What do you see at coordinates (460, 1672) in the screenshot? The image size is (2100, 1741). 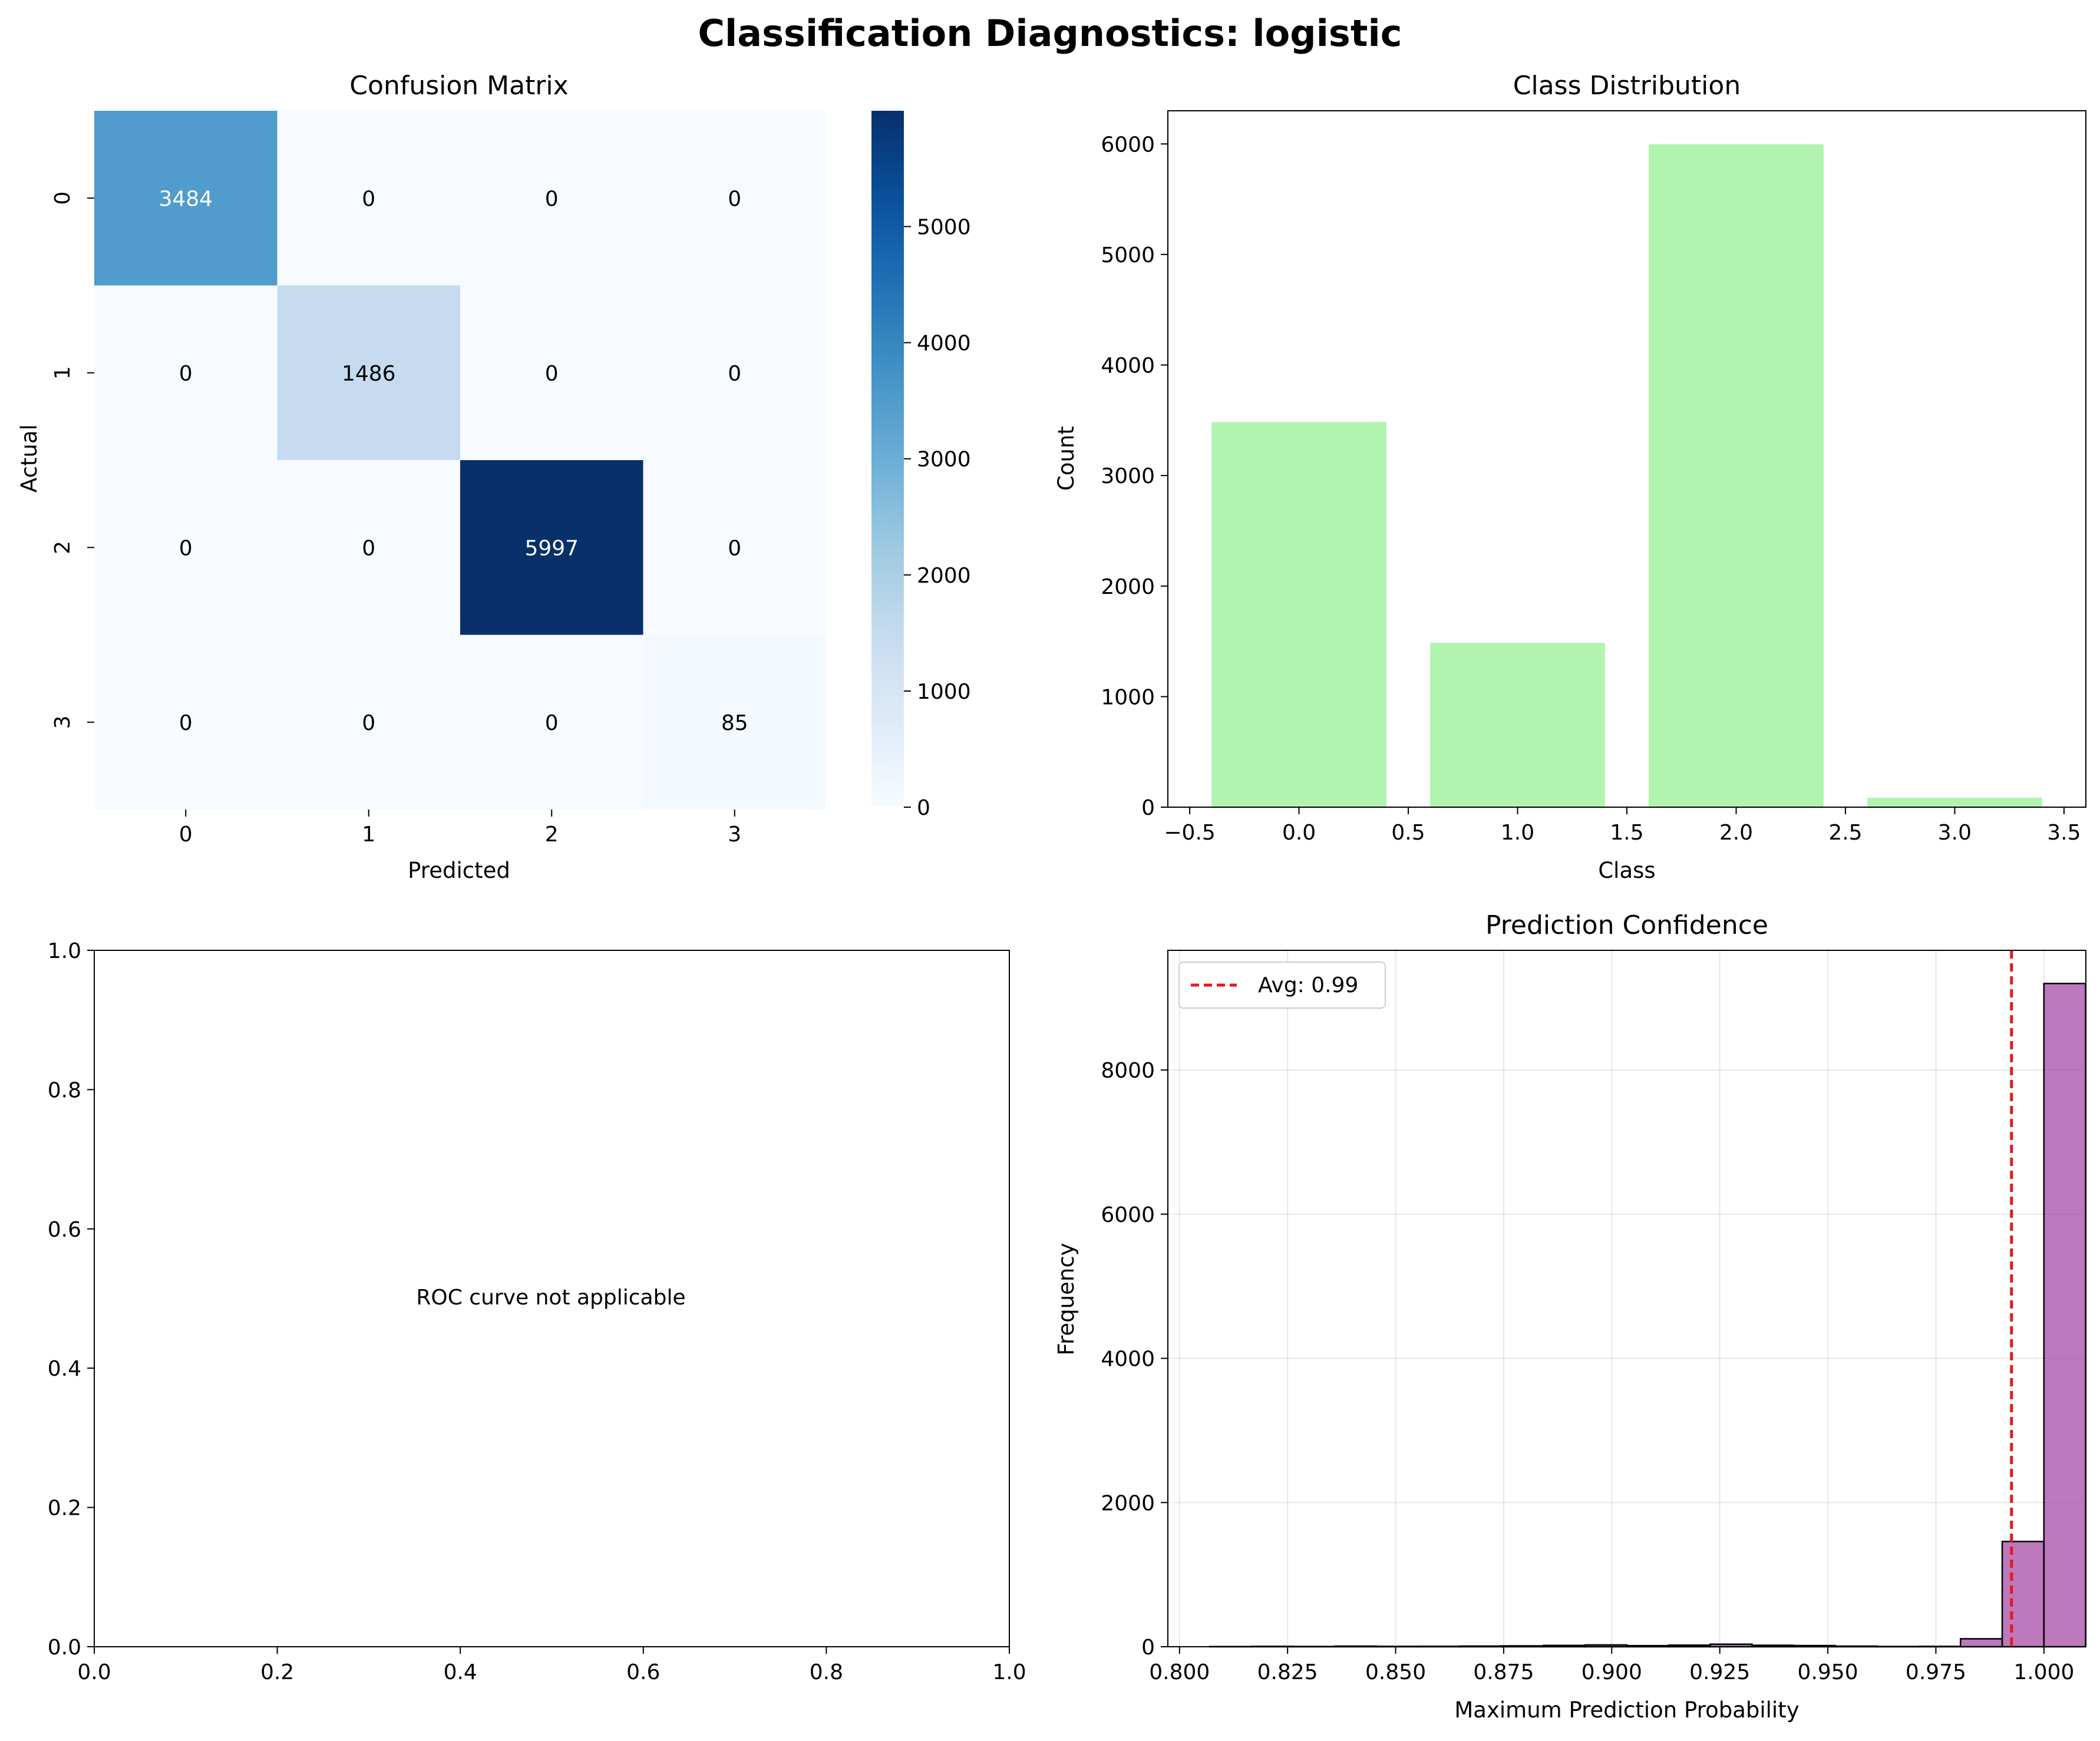 I see `roc-xtick-label: 0.4` at bounding box center [460, 1672].